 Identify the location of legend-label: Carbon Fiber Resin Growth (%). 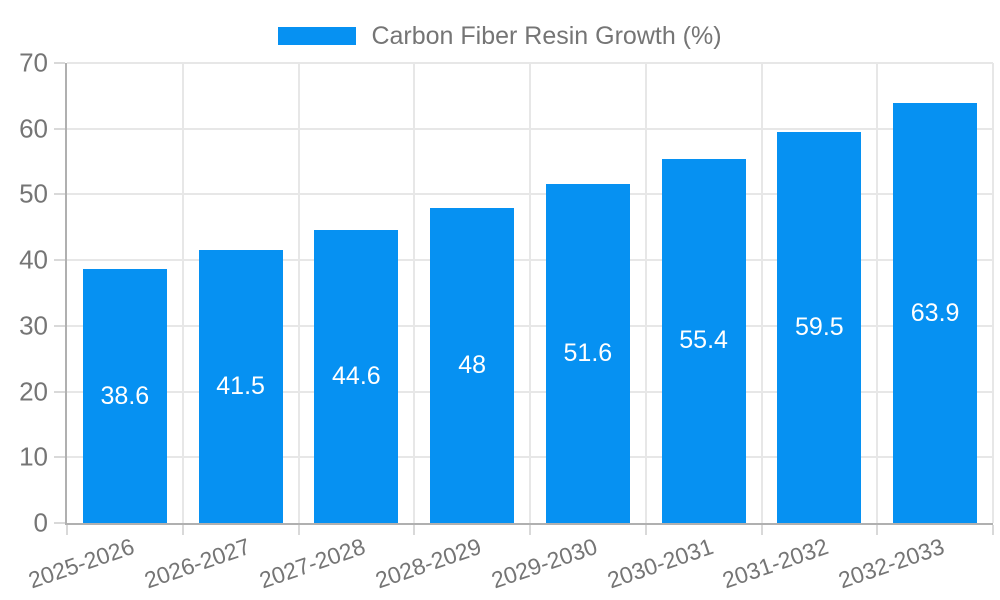
(546, 36).